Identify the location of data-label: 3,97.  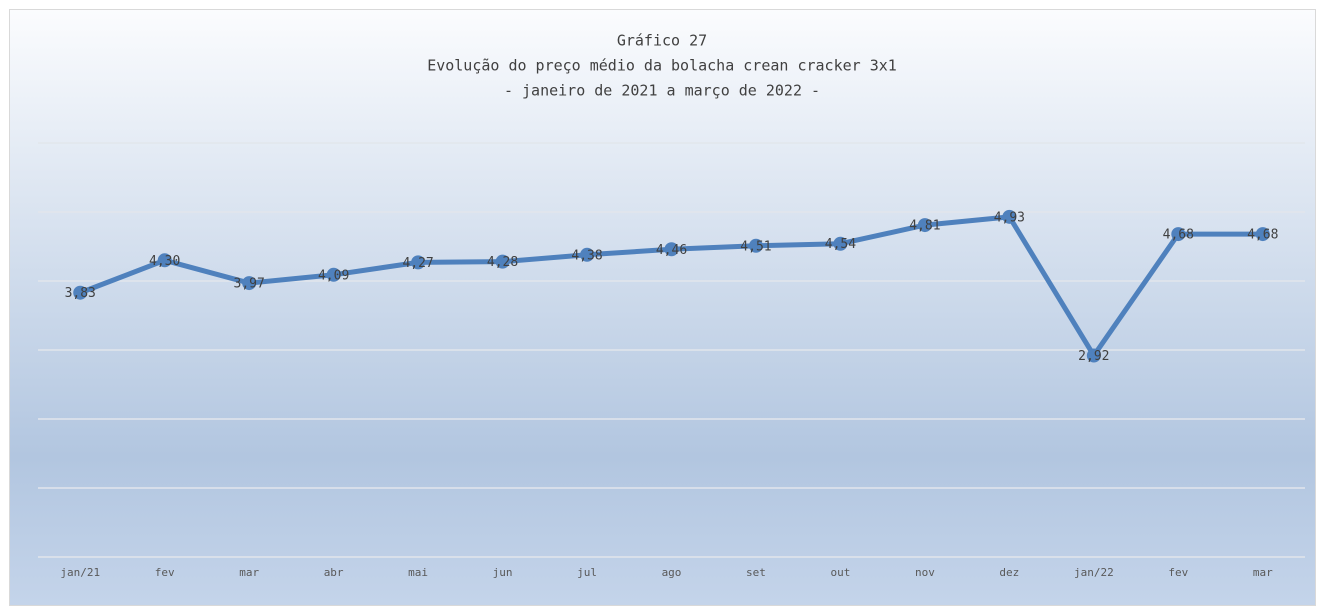
(249, 284).